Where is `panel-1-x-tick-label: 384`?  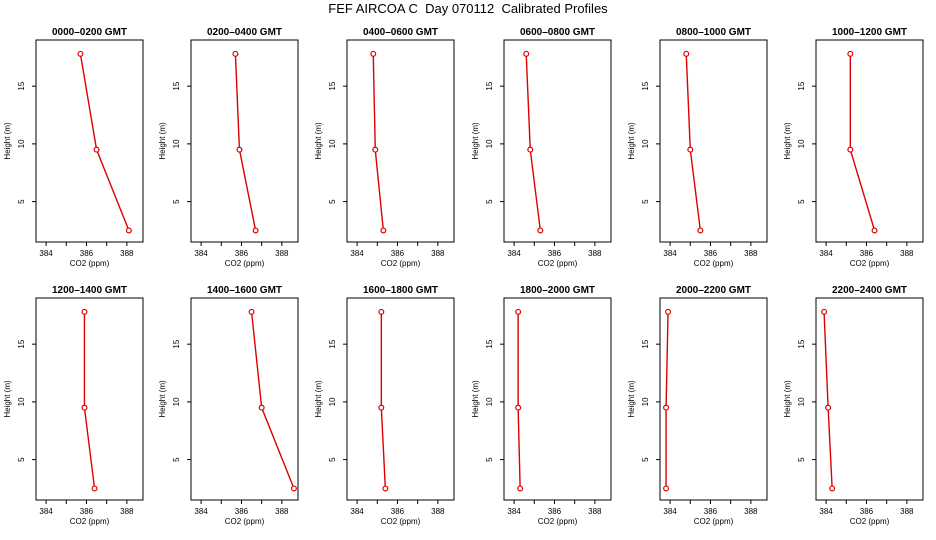 panel-1-x-tick-label: 384 is located at coordinates (46, 253).